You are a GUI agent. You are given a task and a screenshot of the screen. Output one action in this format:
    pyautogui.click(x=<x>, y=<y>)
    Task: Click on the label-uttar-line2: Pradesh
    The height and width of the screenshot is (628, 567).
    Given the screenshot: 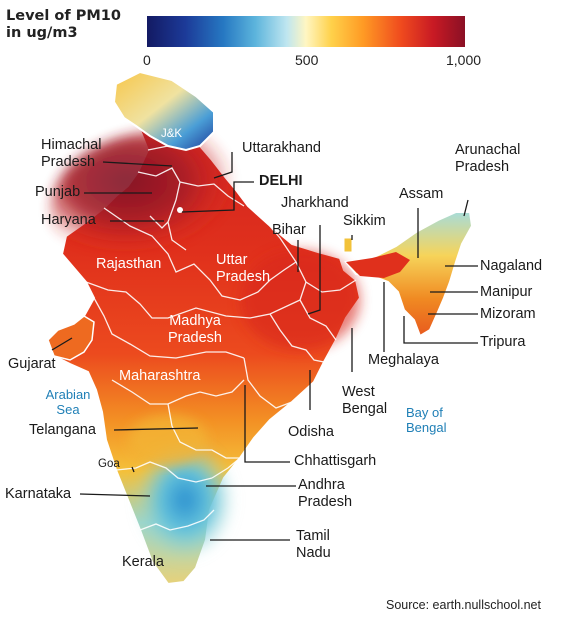 What is the action you would take?
    pyautogui.click(x=243, y=277)
    